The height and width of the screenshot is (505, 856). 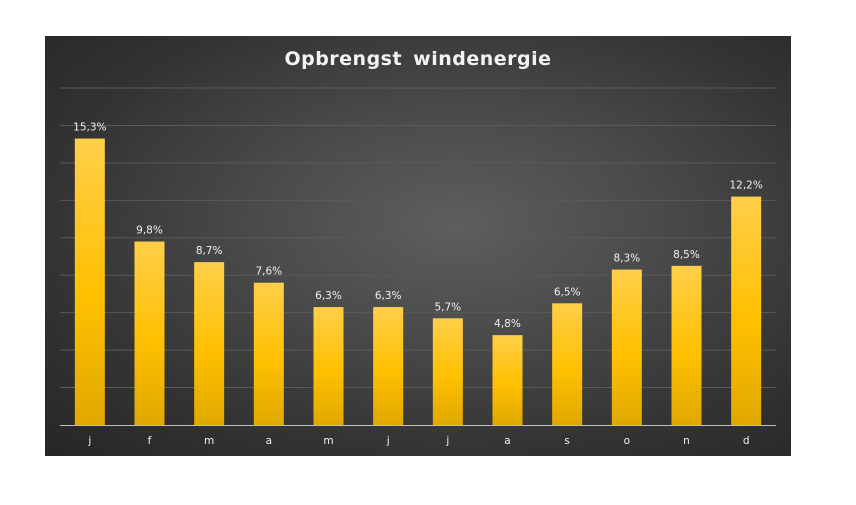 I want to click on x-tick-label-1: j, so click(x=89, y=441).